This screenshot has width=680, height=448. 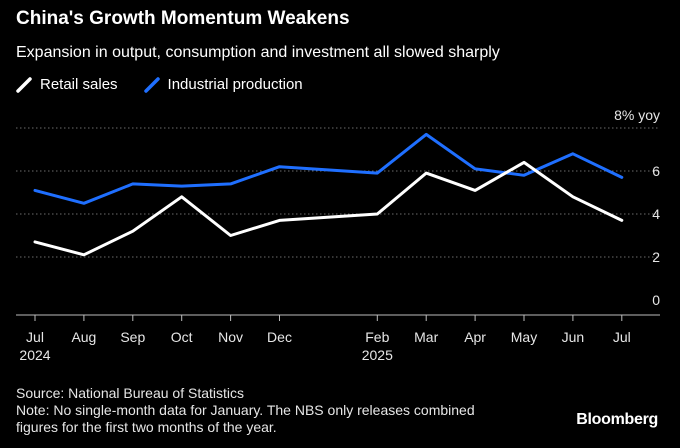 I want to click on legend: Retail sales Industrial production, so click(x=159, y=84).